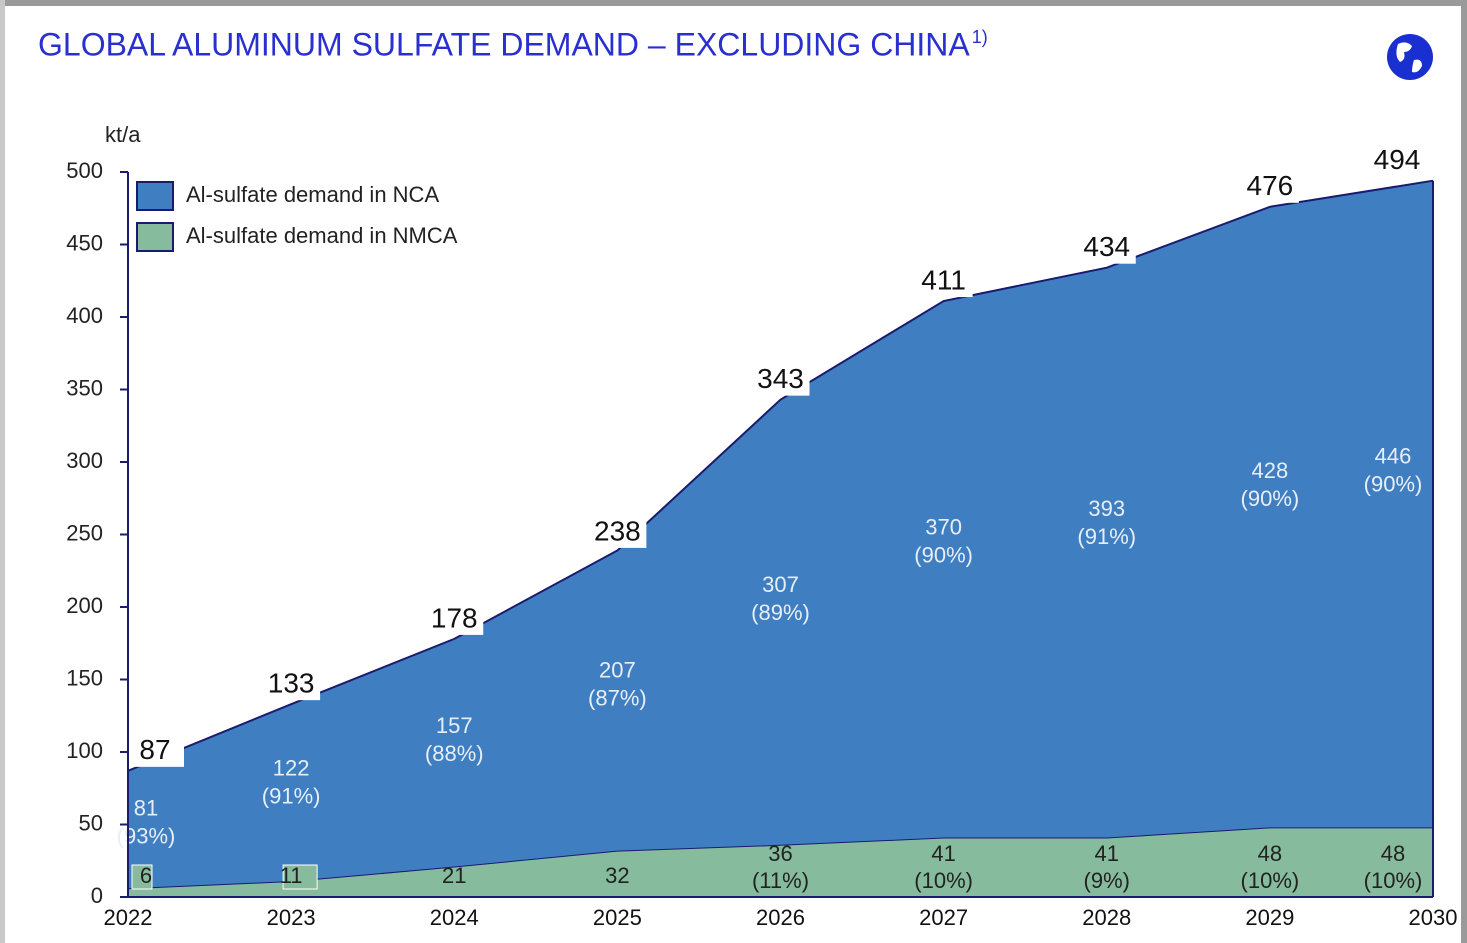 This screenshot has height=943, width=1467. What do you see at coordinates (780, 584) in the screenshot?
I see `value-label: 307` at bounding box center [780, 584].